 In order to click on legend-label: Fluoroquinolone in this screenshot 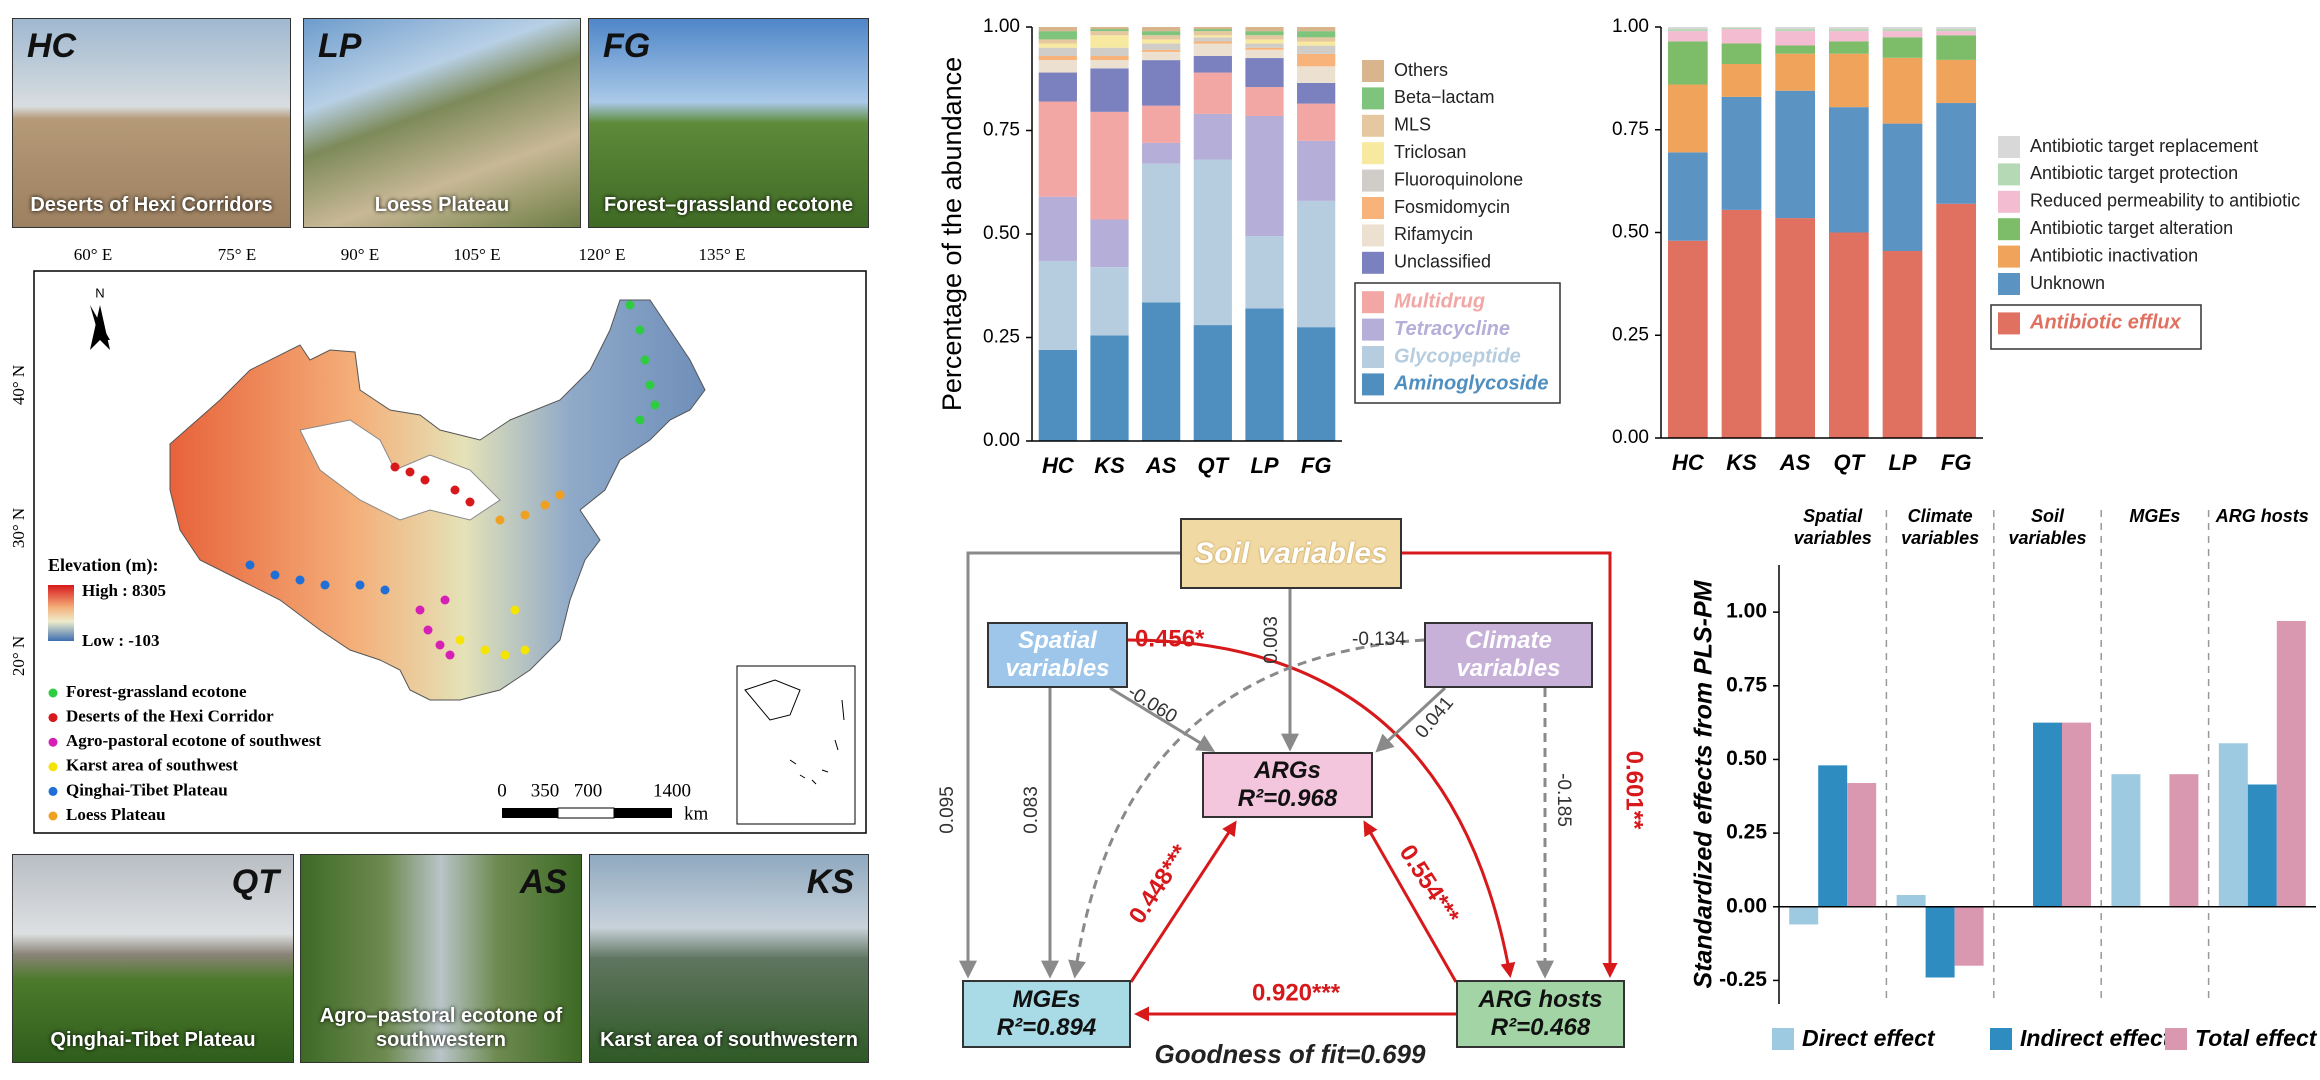, I will do `click(1458, 179)`.